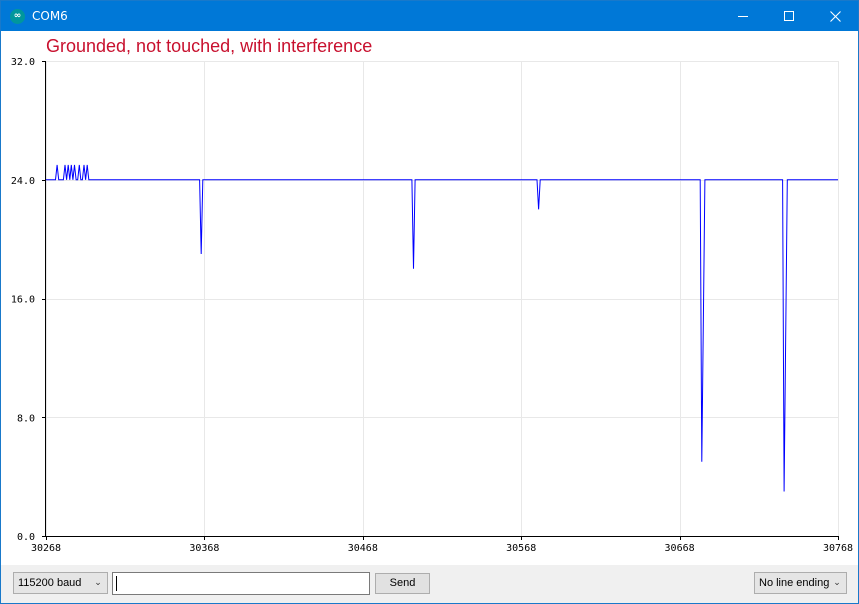 The height and width of the screenshot is (604, 859). Describe the element at coordinates (50, 16) in the screenshot. I see `window-title: COM6` at that location.